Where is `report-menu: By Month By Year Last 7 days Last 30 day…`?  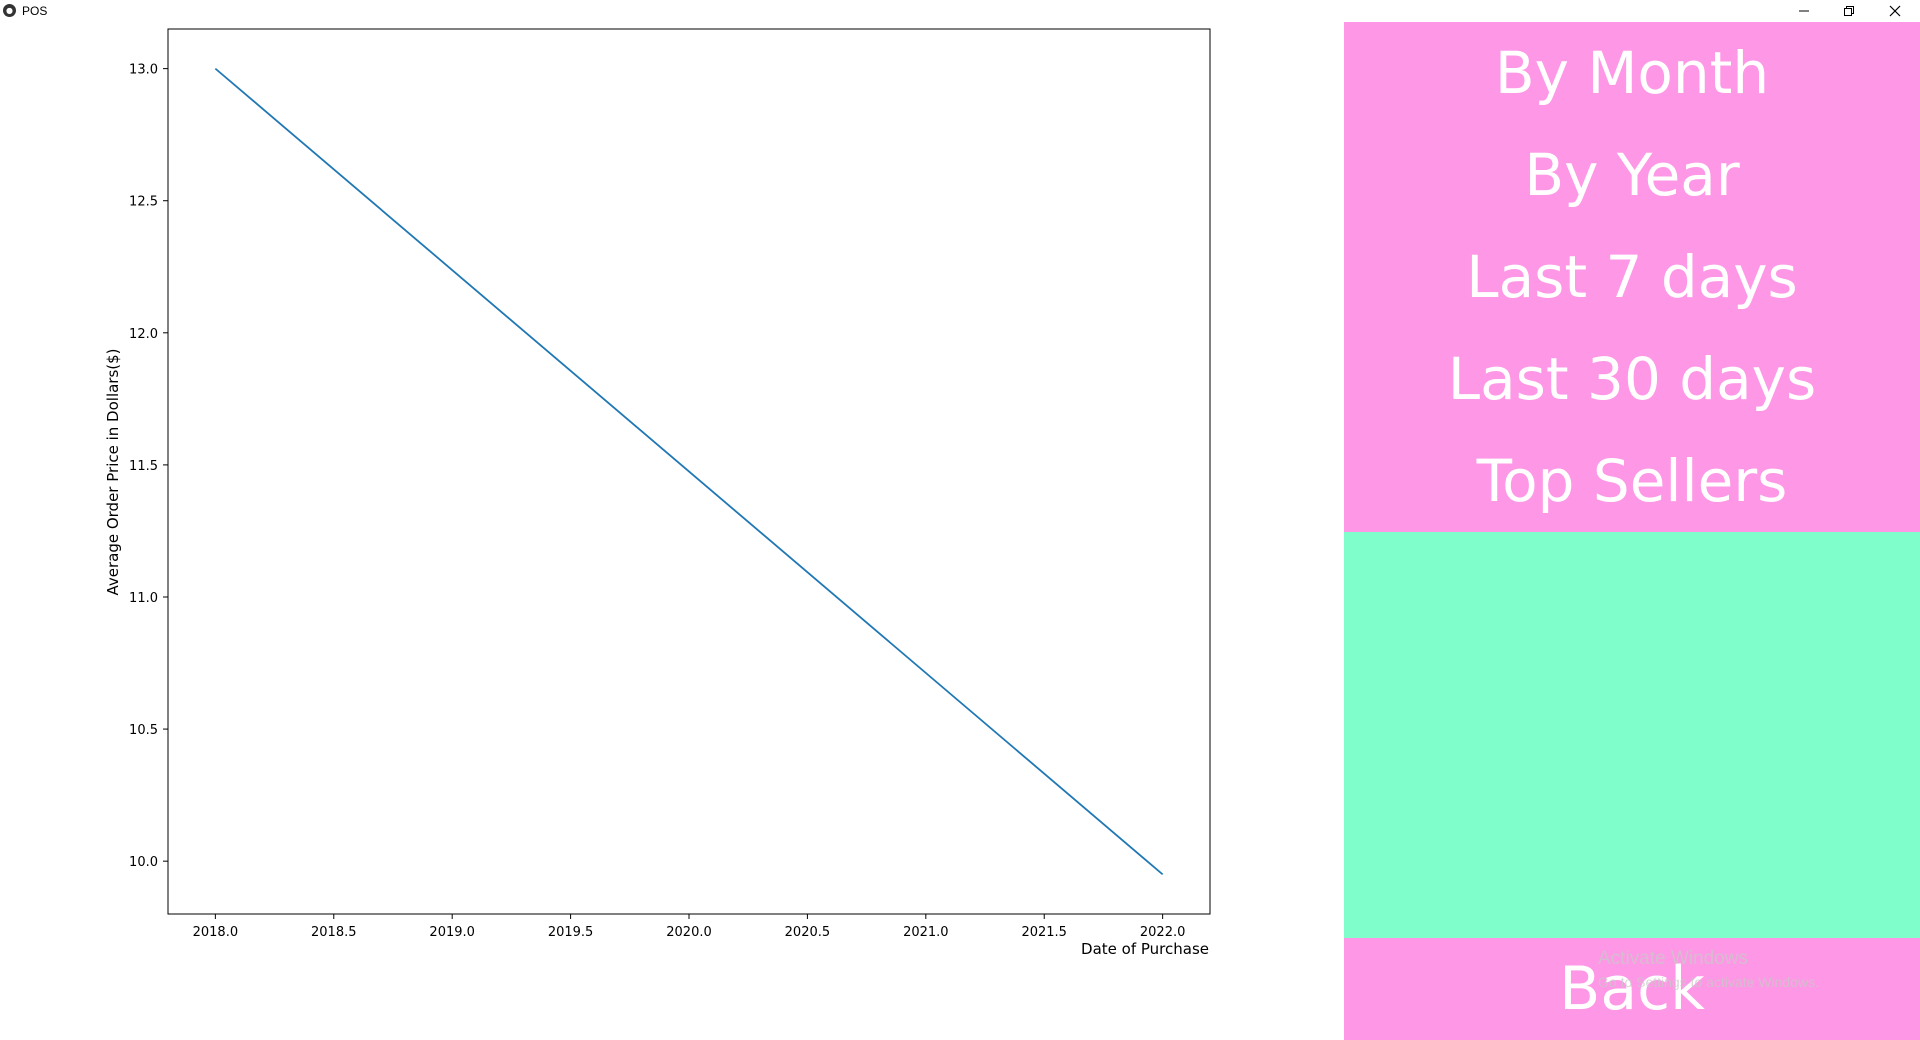
report-menu: By Month By Year Last 7 days Last 30 day… is located at coordinates (1632, 277).